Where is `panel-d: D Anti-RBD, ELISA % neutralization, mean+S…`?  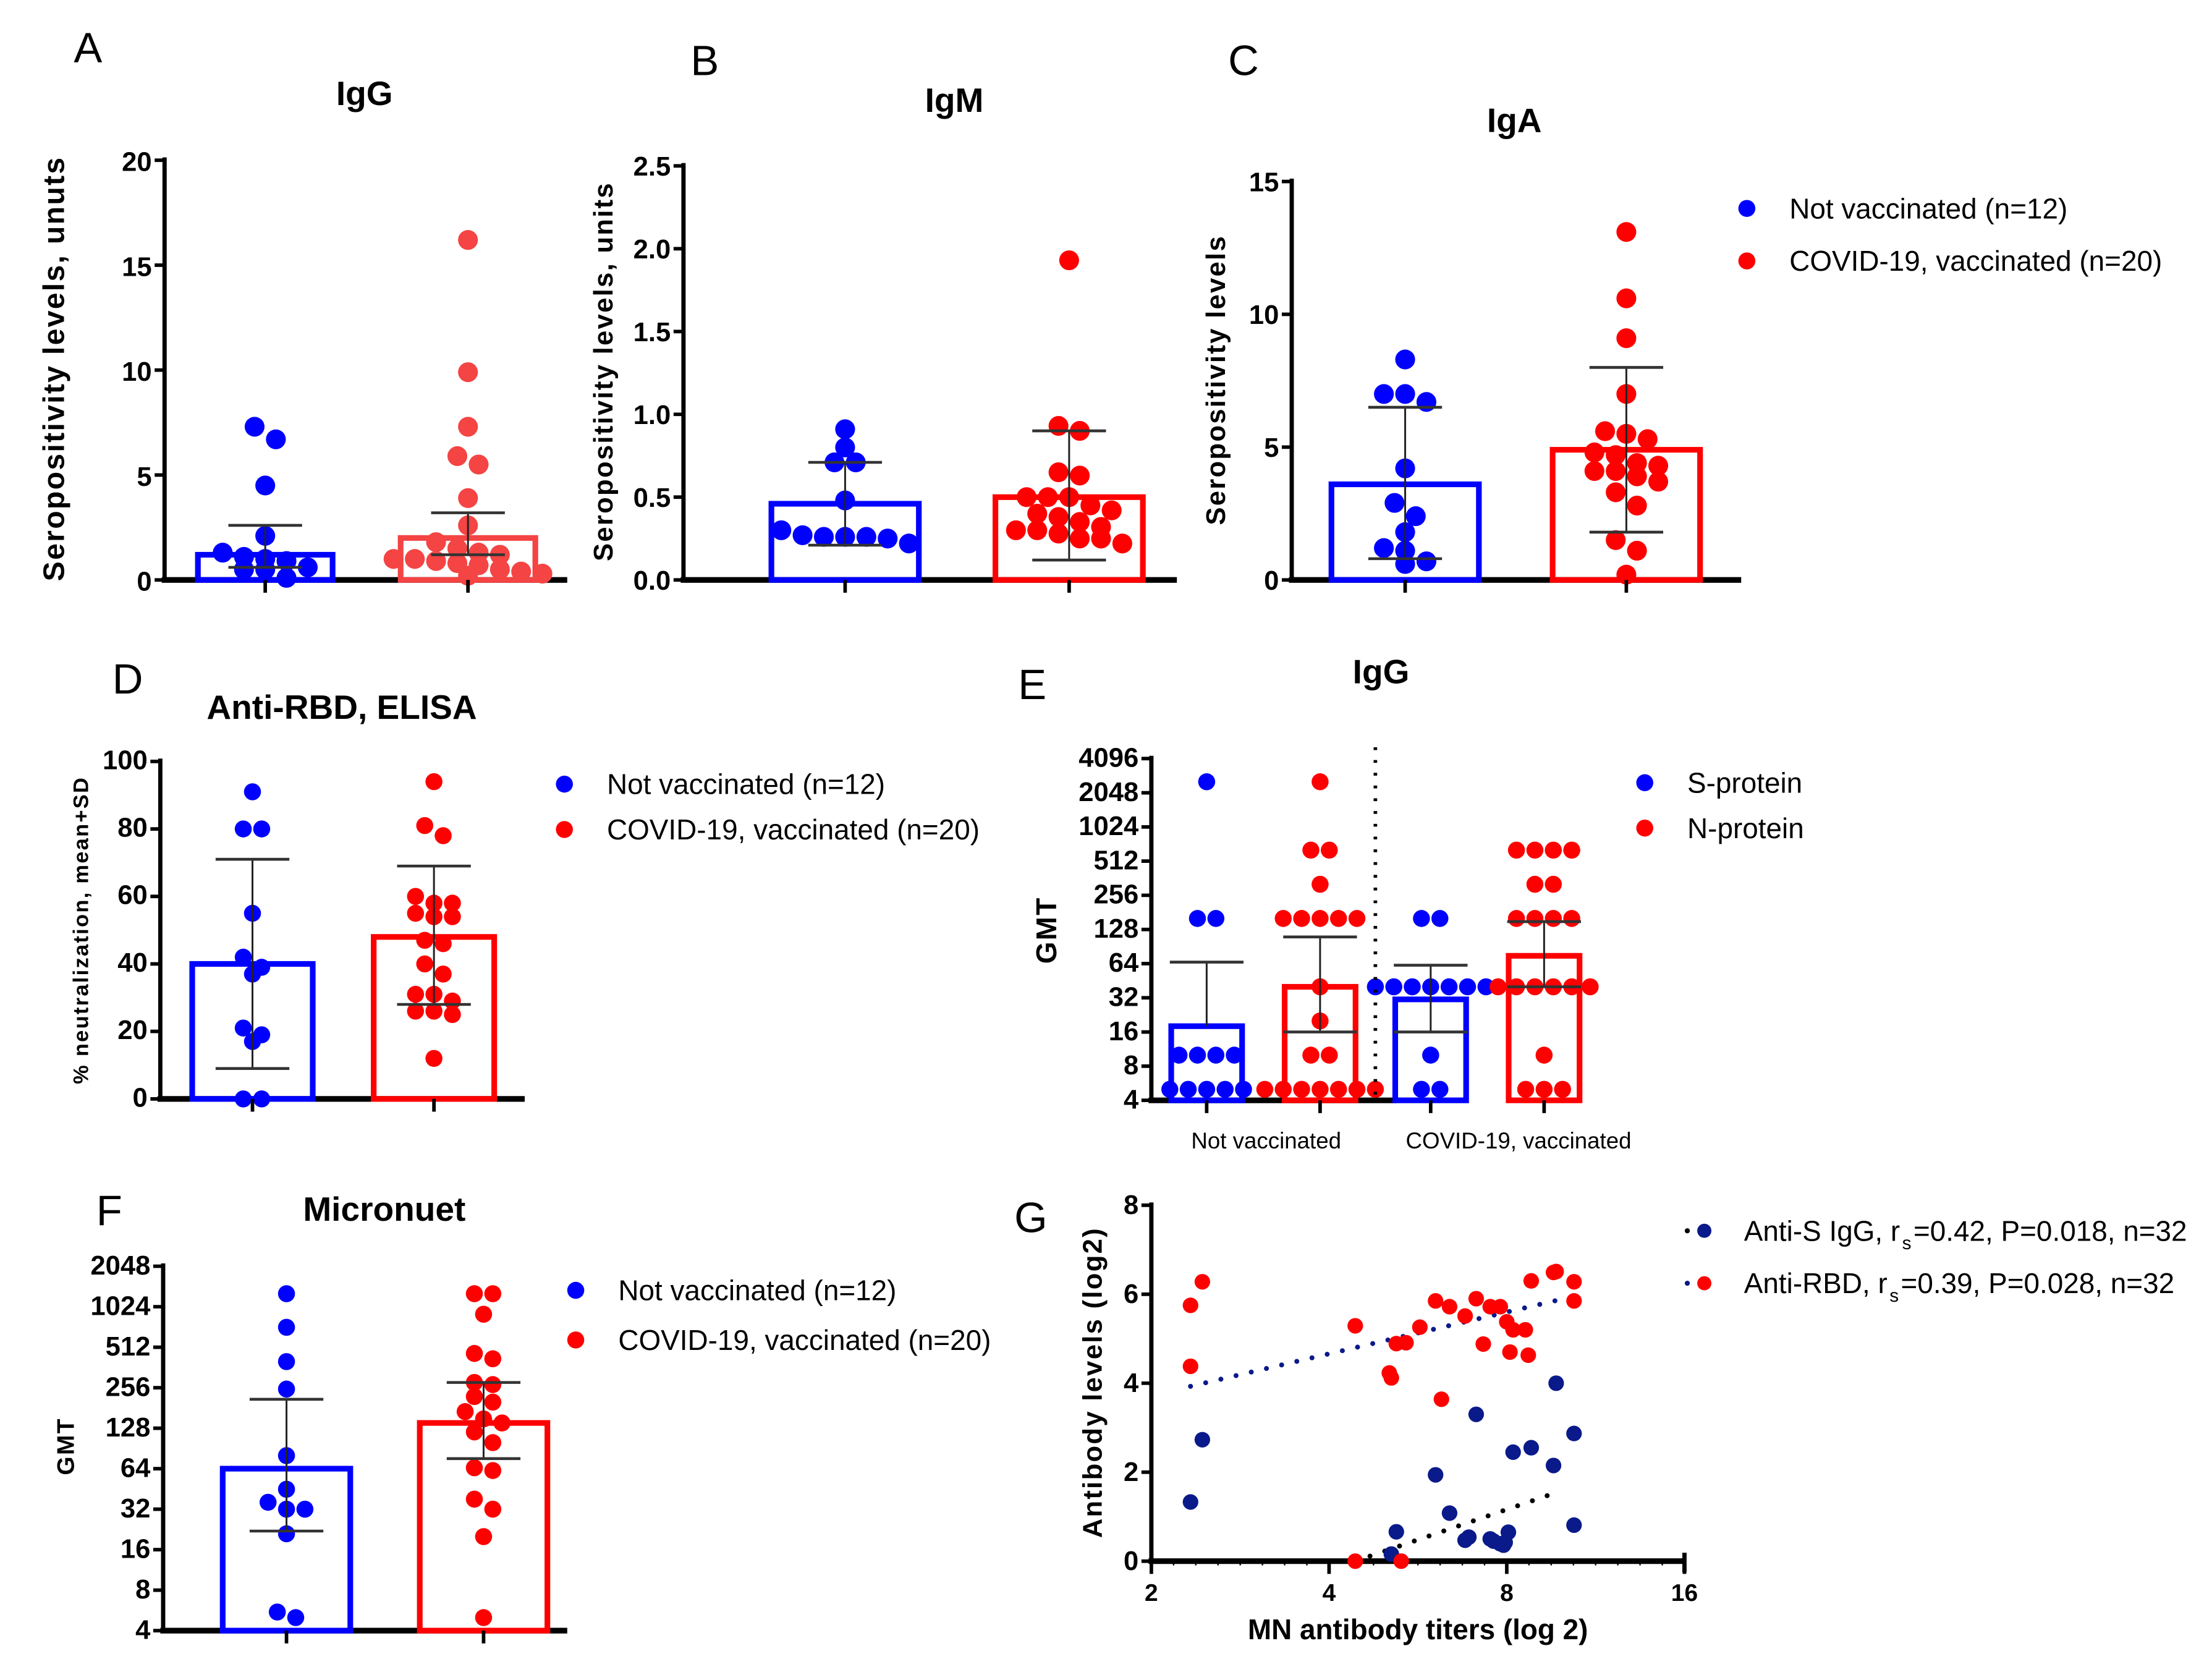
panel-d: D Anti-RBD, ELISA % neutralization, mean+S… is located at coordinates (525, 884).